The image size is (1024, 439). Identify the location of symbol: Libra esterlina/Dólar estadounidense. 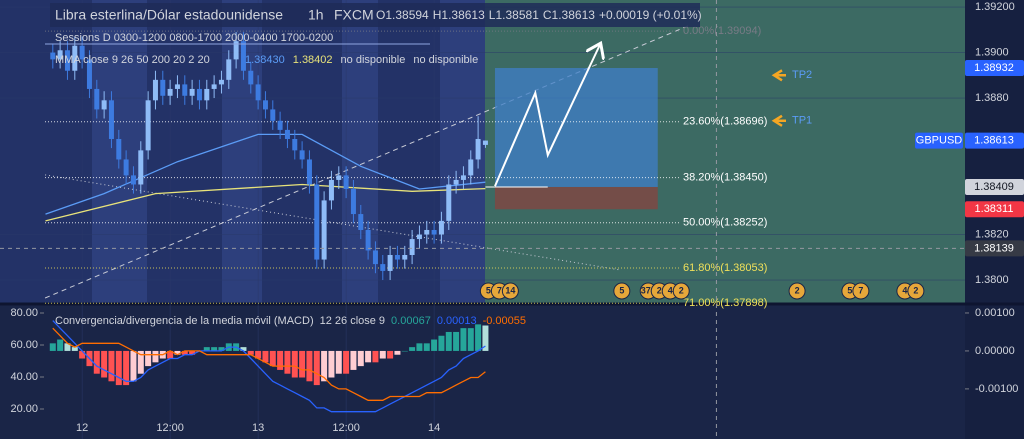
(169, 15).